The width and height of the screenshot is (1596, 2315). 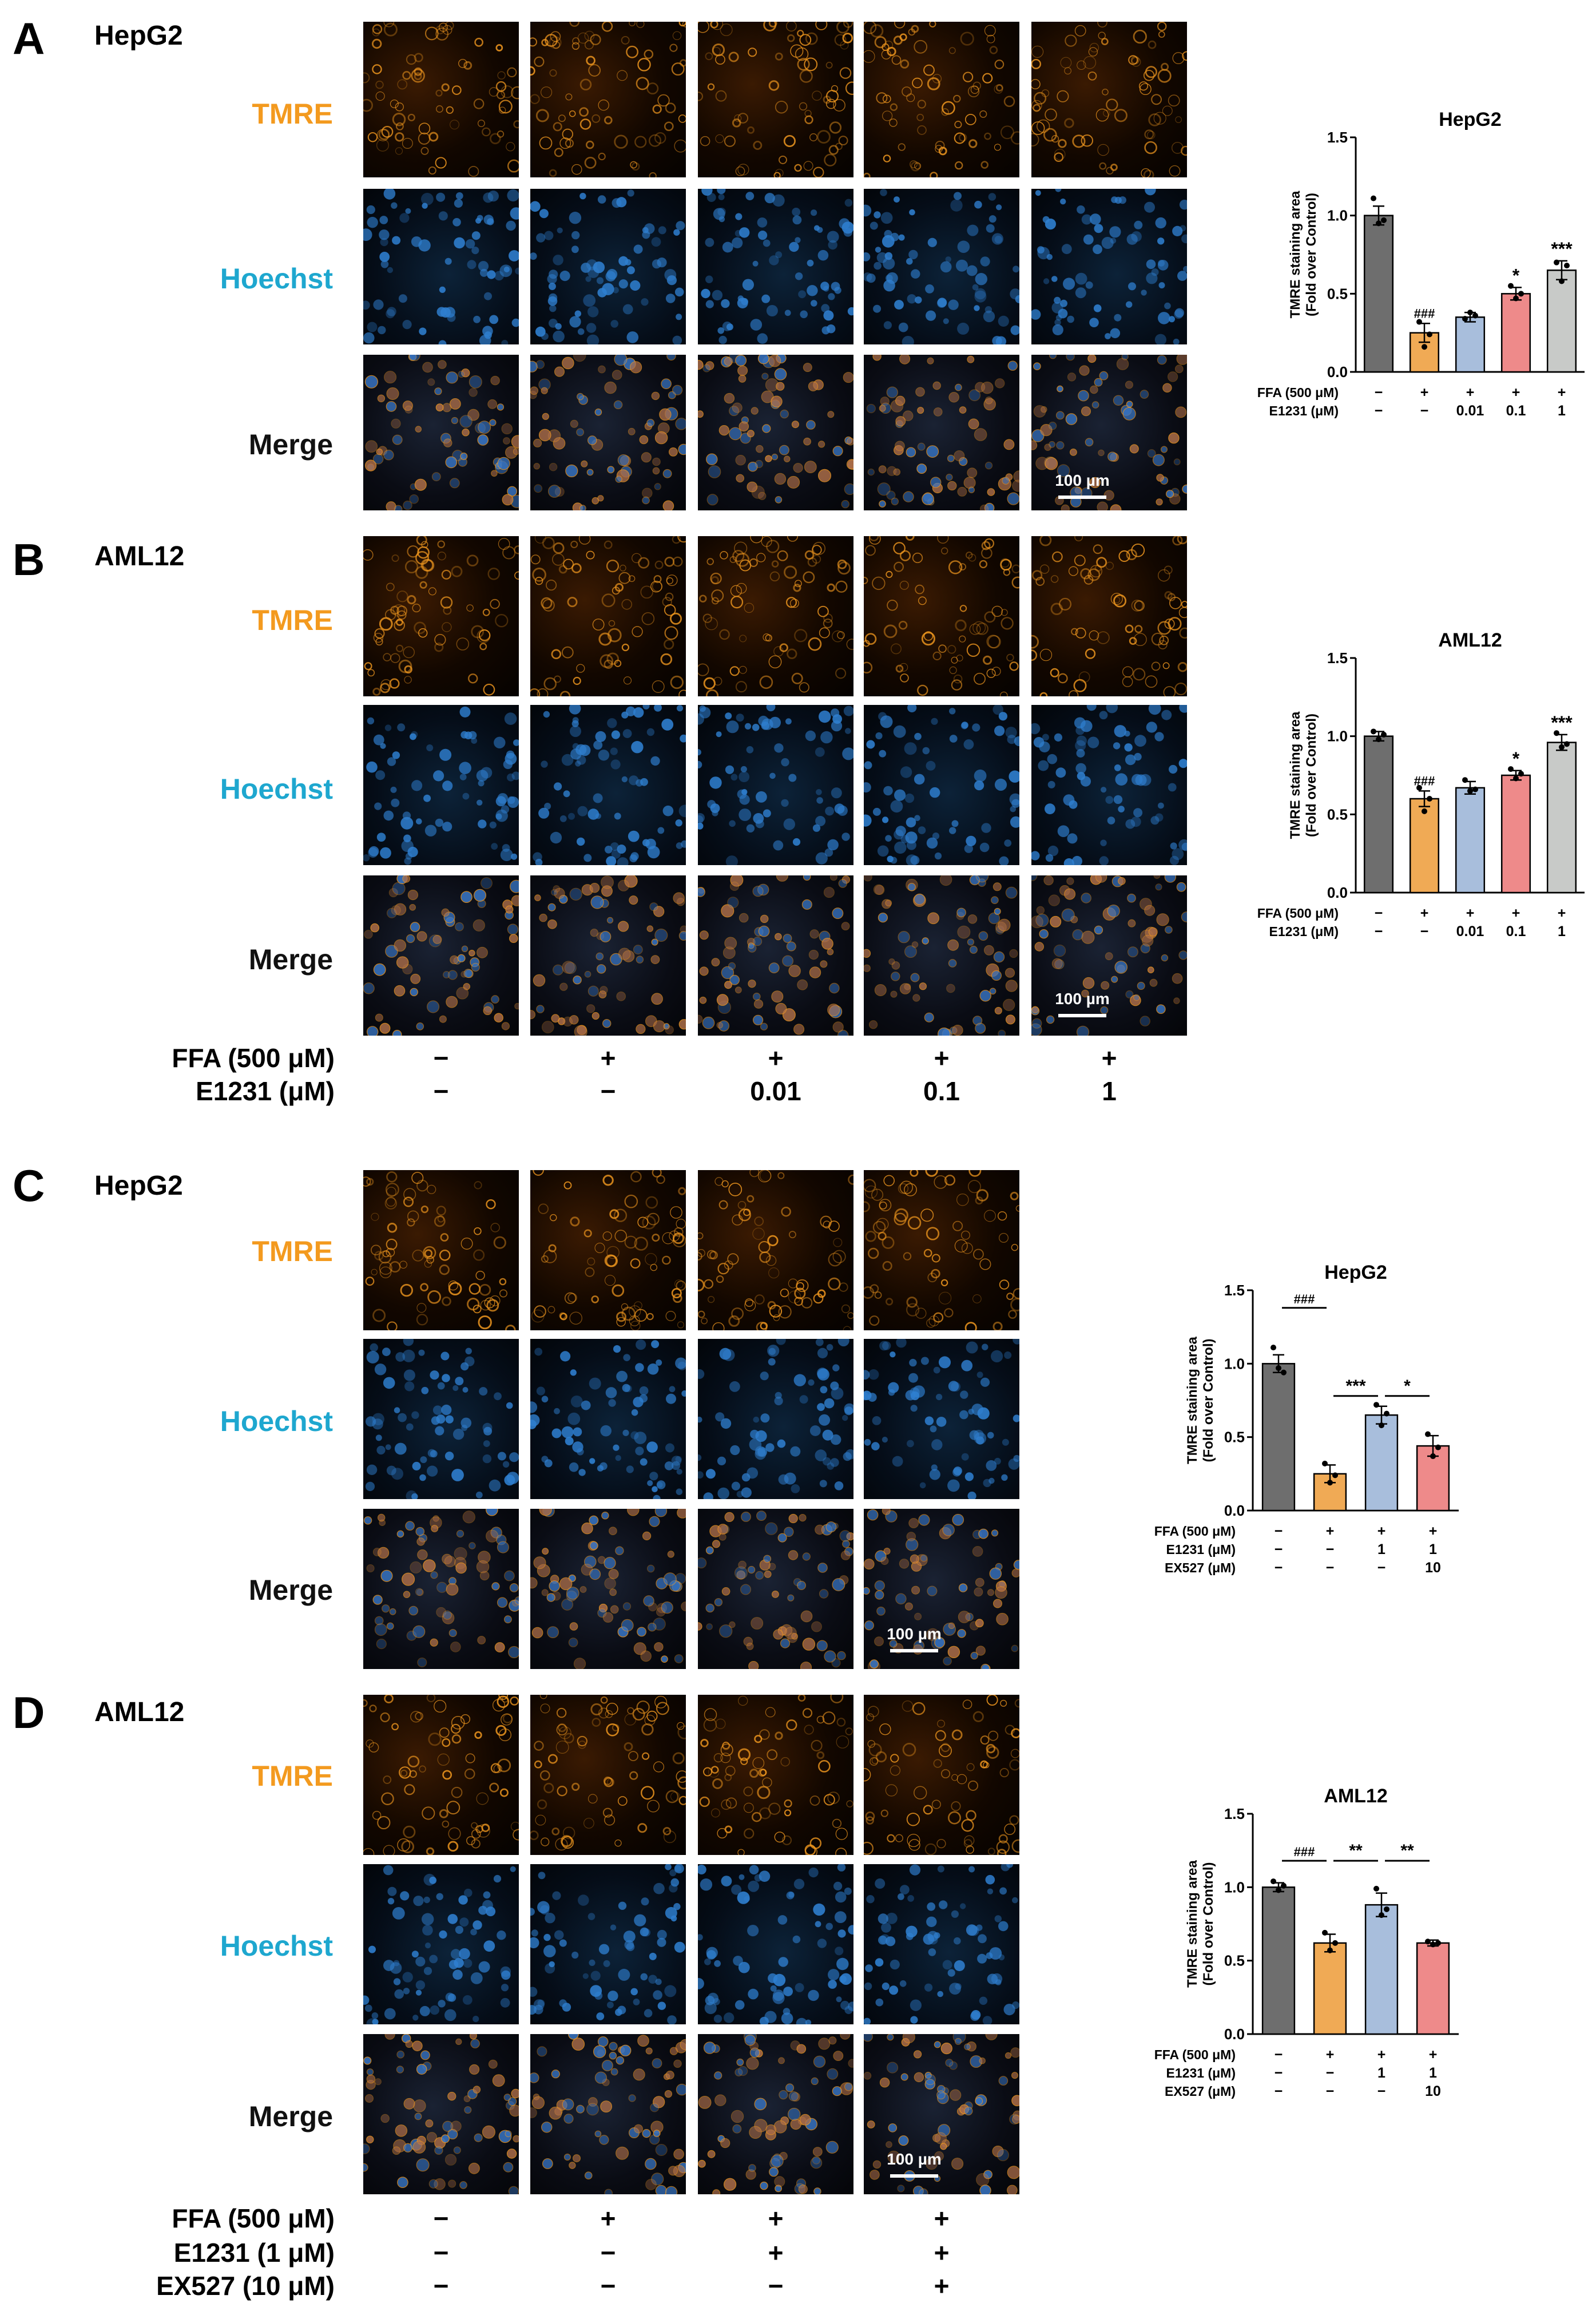 What do you see at coordinates (1355, 1386) in the screenshot?
I see `bracket-label: ***` at bounding box center [1355, 1386].